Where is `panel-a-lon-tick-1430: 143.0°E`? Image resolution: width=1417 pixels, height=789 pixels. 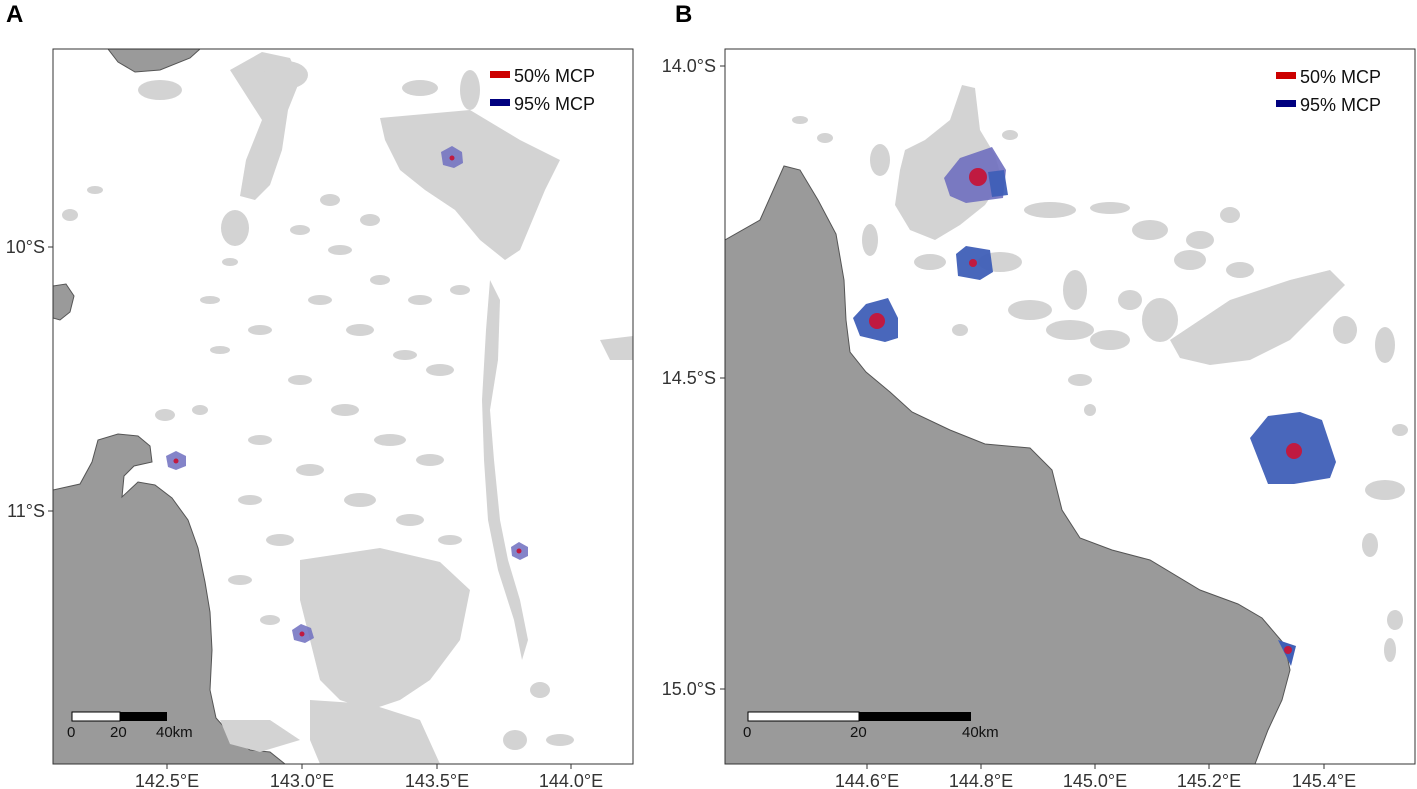
panel-a-lon-tick-1430: 143.0°E is located at coordinates (302, 780).